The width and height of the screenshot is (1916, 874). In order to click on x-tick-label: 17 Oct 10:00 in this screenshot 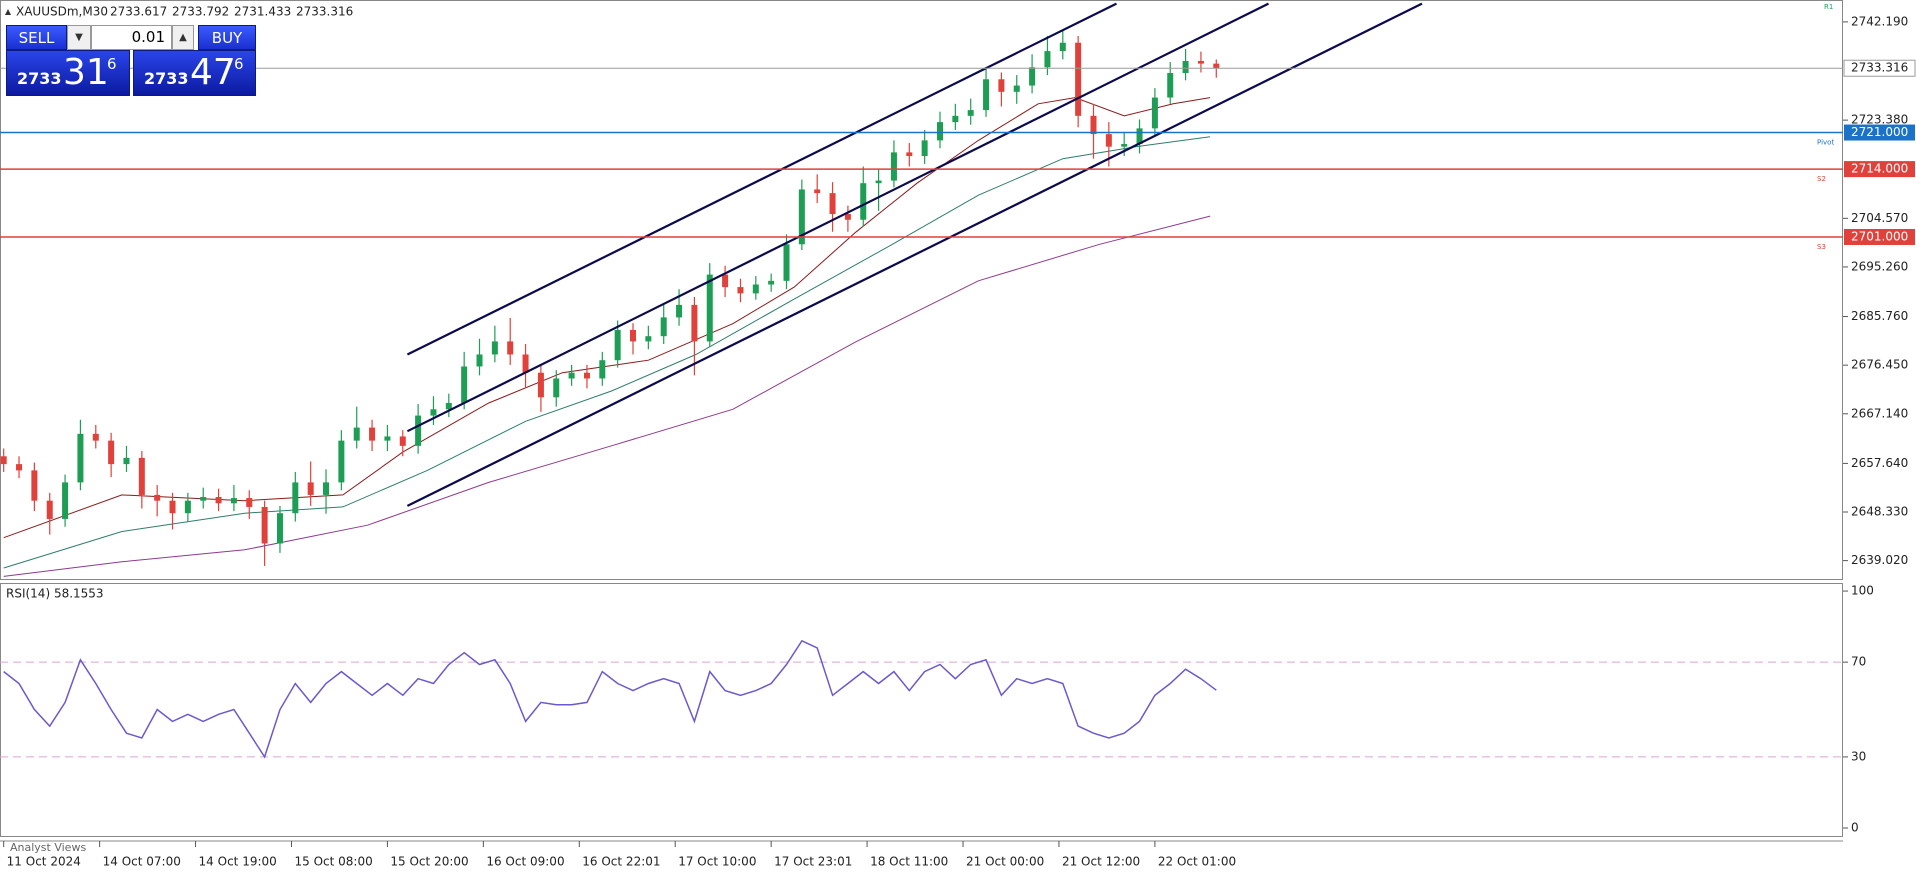, I will do `click(717, 862)`.